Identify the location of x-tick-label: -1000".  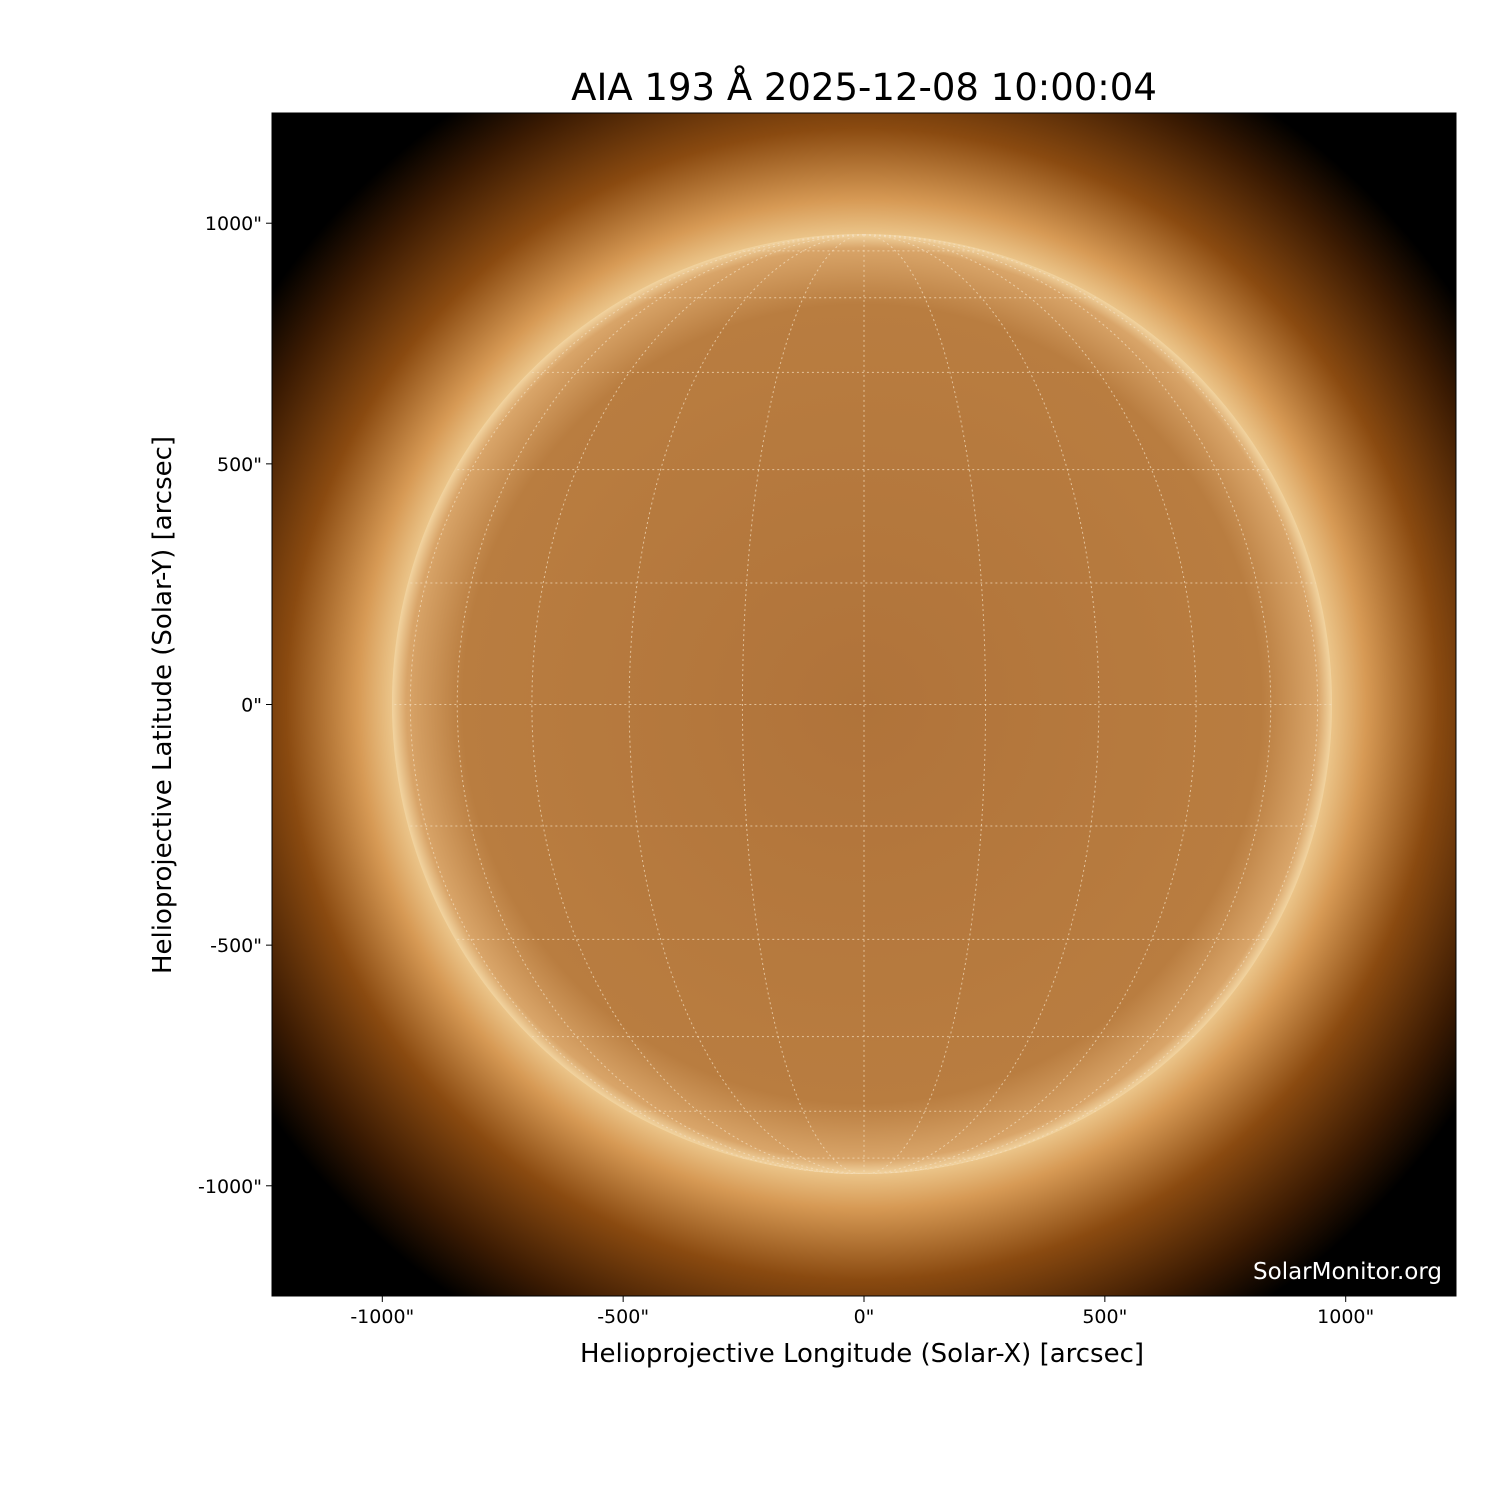
(382, 1317).